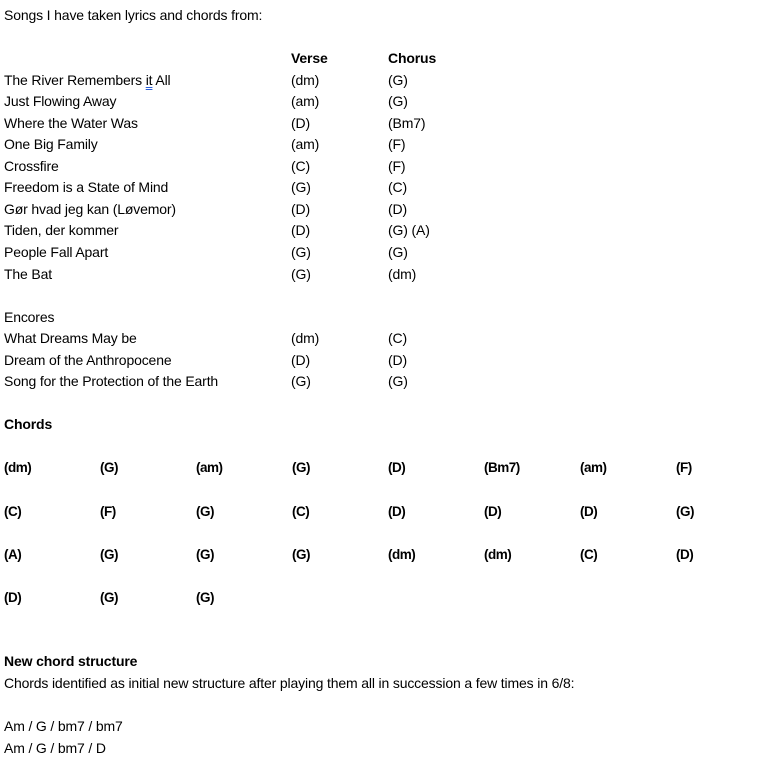  I want to click on chord-grid-row: (C) (F) (G) (C) (D) (D) (D) (G), so click(390, 512).